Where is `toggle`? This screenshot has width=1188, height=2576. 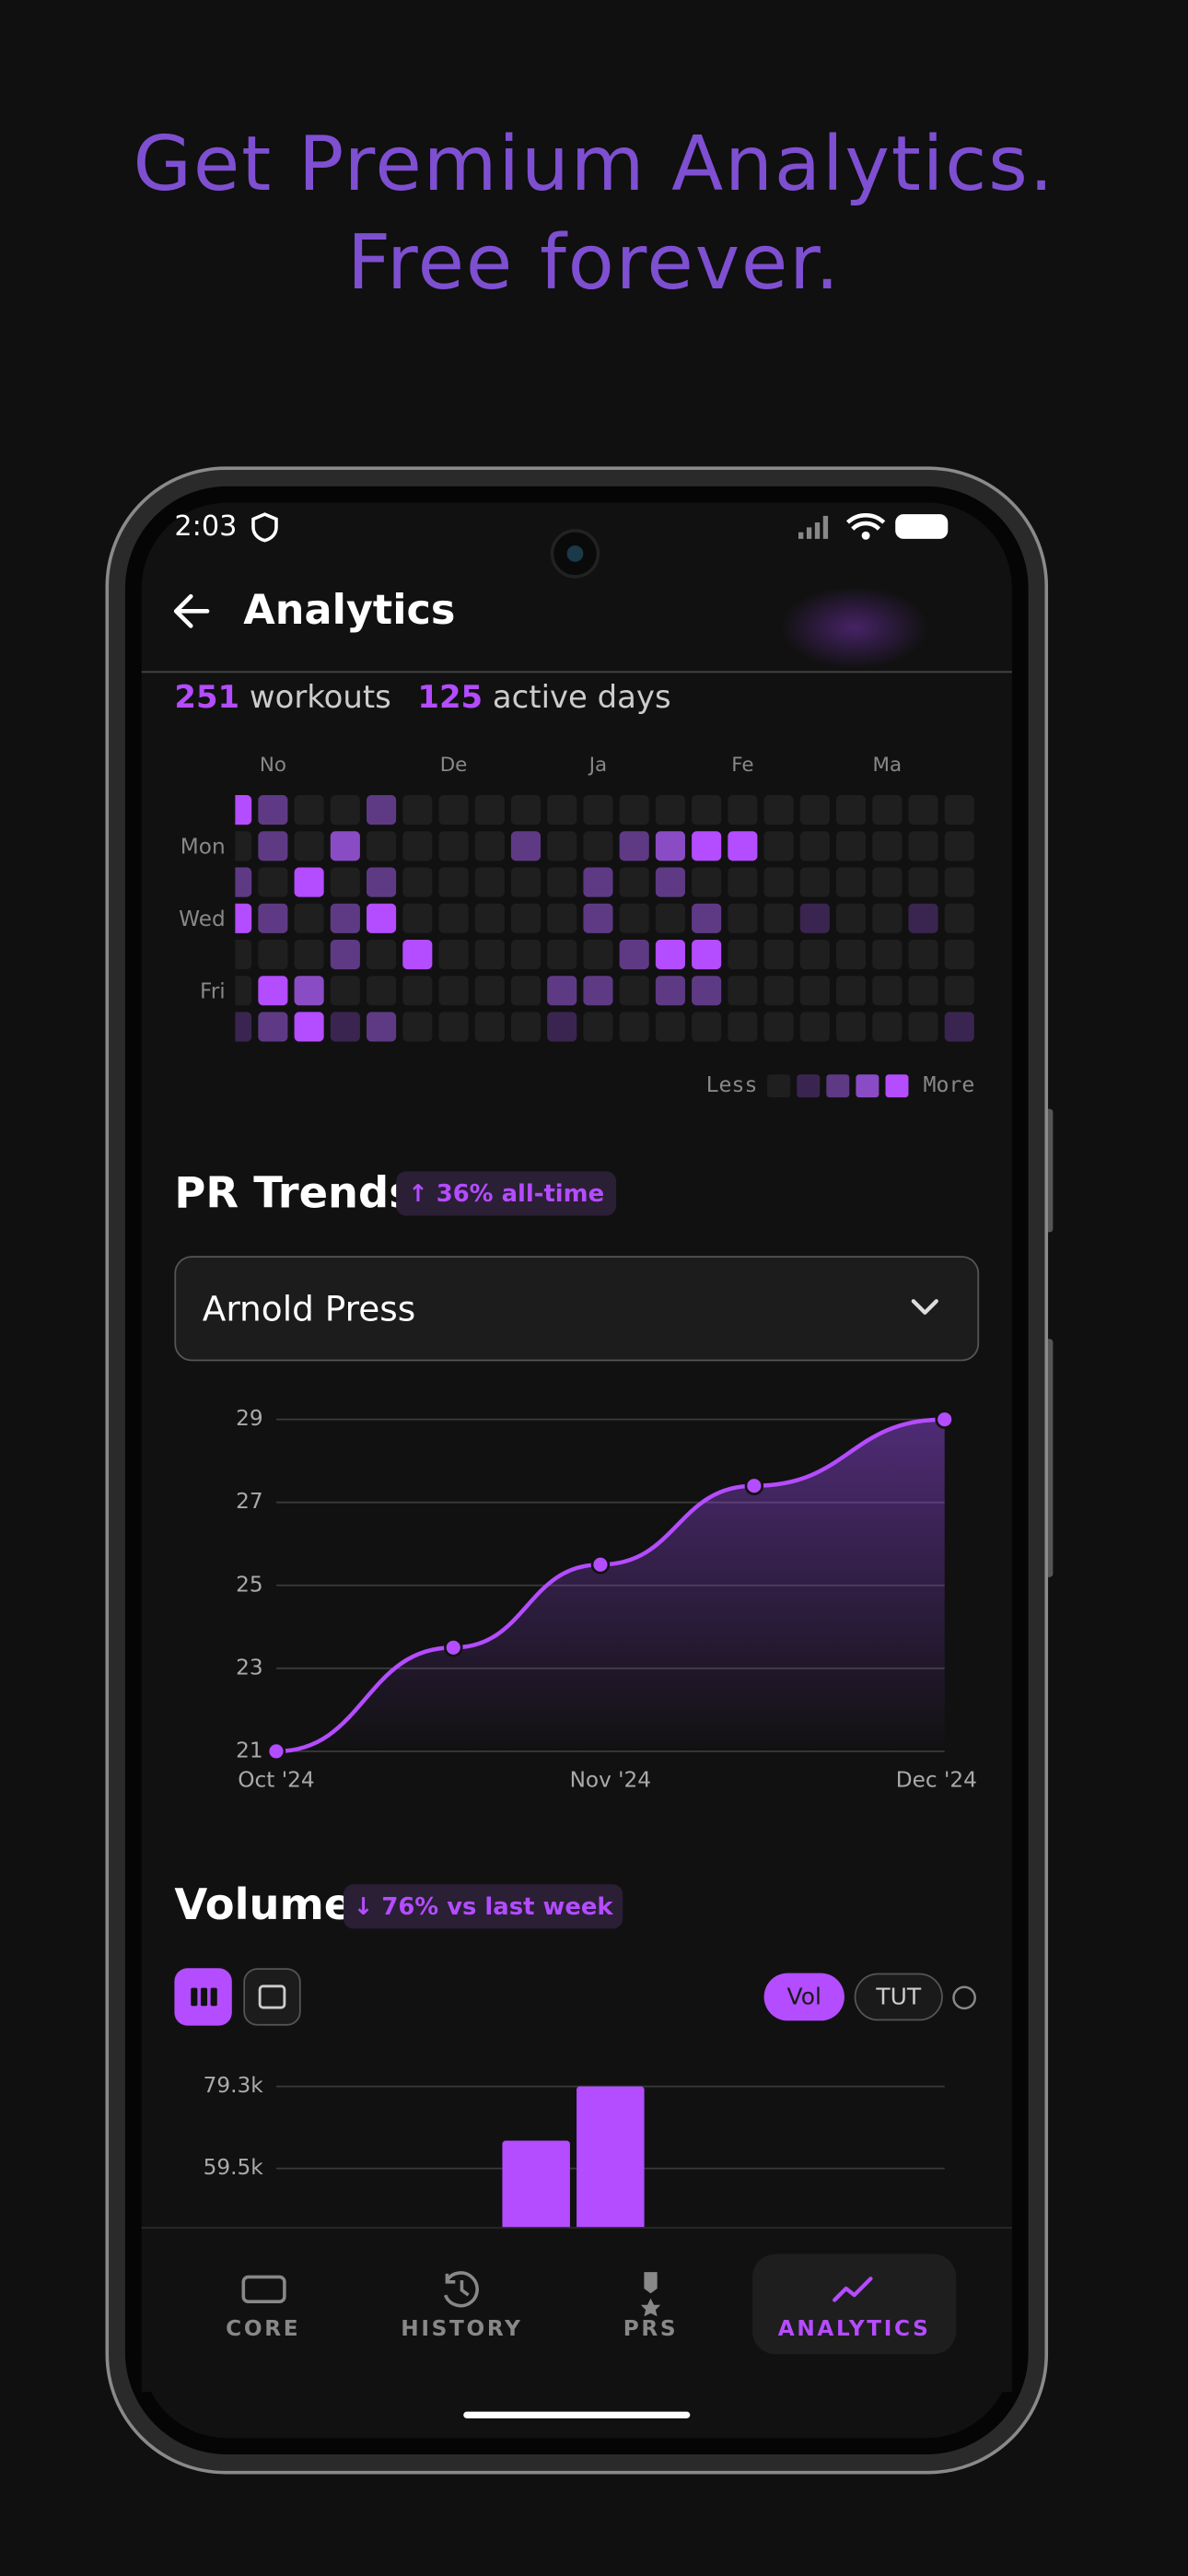 toggle is located at coordinates (272, 1997).